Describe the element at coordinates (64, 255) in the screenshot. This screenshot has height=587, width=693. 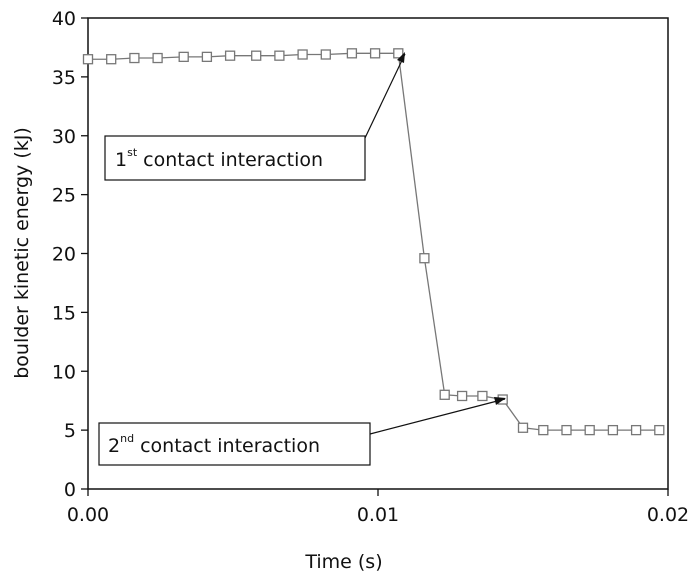
I see `y-tick-label: 20` at that location.